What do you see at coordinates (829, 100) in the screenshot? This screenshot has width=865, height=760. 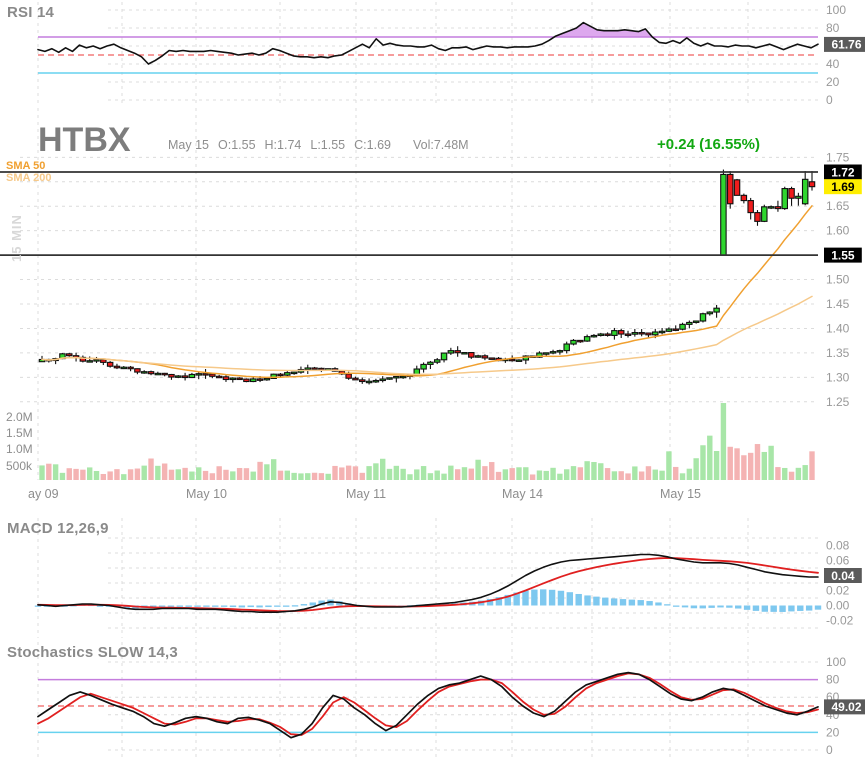 I see `rsi-ytick-0: 0` at bounding box center [829, 100].